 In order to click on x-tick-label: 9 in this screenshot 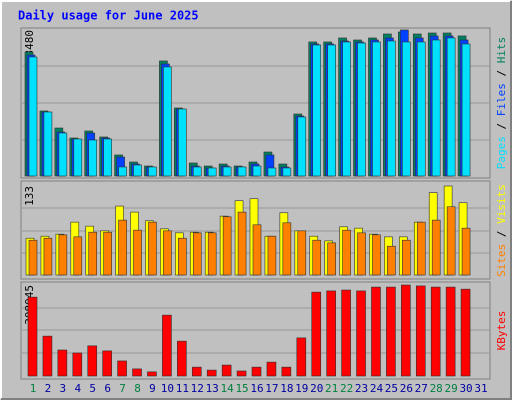, I will do `click(152, 388)`.